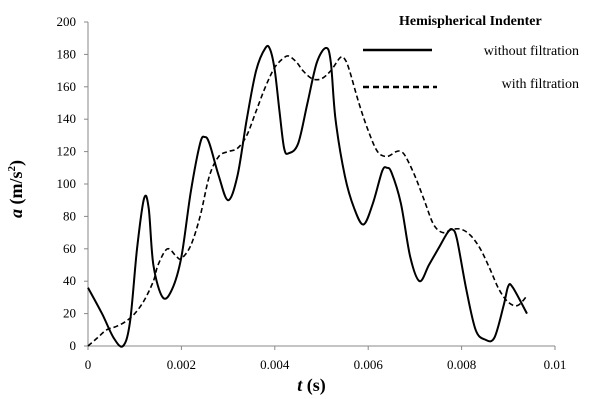  I want to click on y-tick-label: 120, so click(67, 151).